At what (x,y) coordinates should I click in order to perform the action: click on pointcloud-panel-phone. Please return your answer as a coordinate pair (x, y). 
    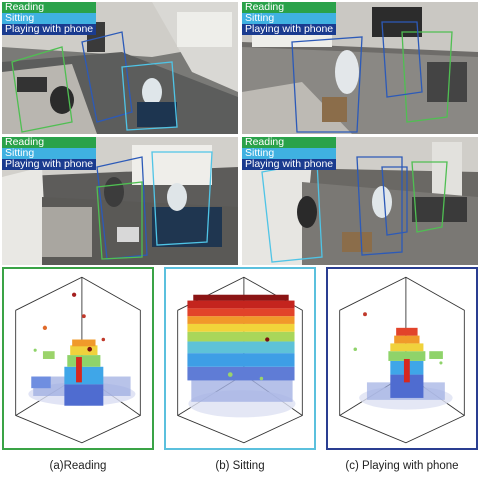
    Looking at the image, I should click on (402, 358).